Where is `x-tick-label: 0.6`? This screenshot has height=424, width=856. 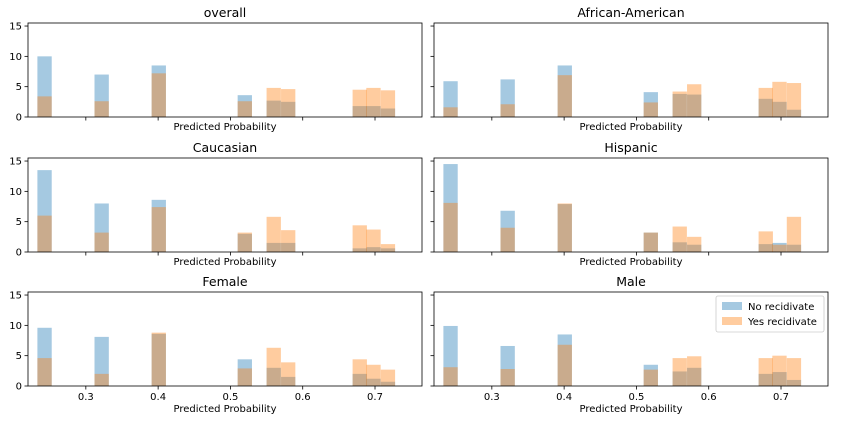 x-tick-label: 0.6 is located at coordinates (709, 397).